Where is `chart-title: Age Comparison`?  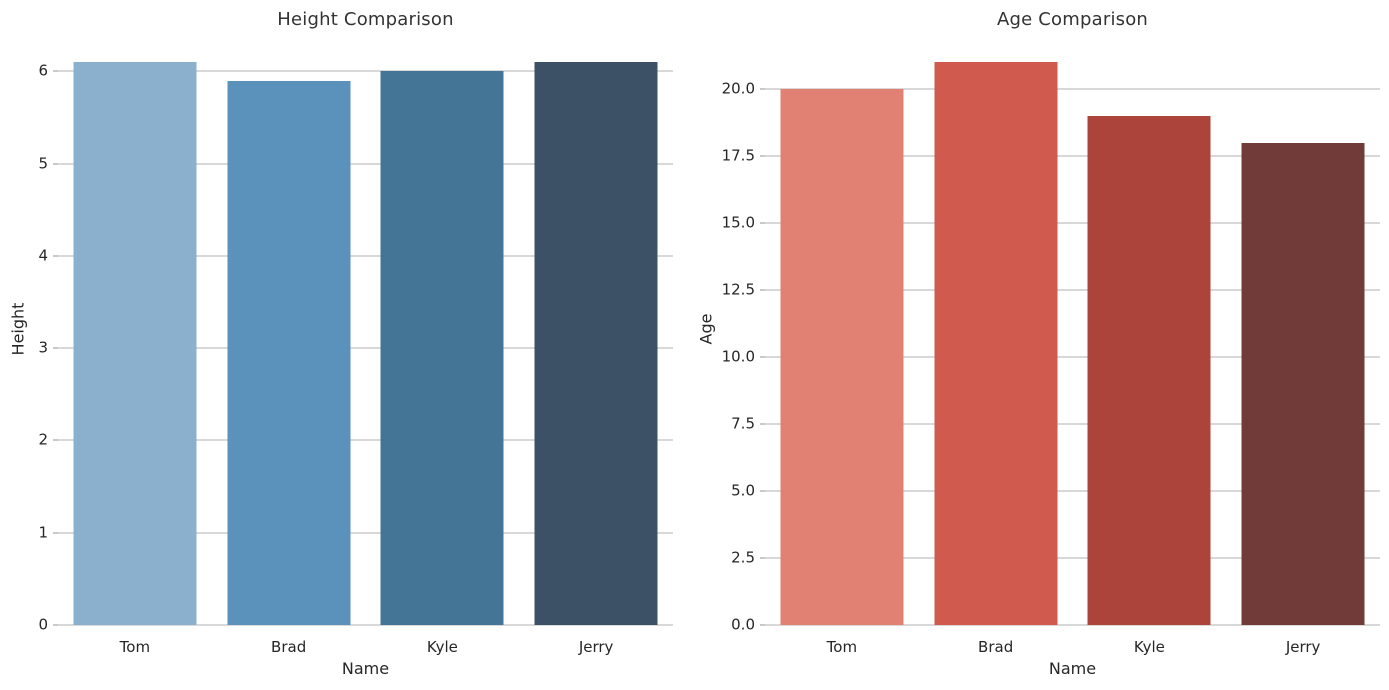
chart-title: Age Comparison is located at coordinates (1072, 19).